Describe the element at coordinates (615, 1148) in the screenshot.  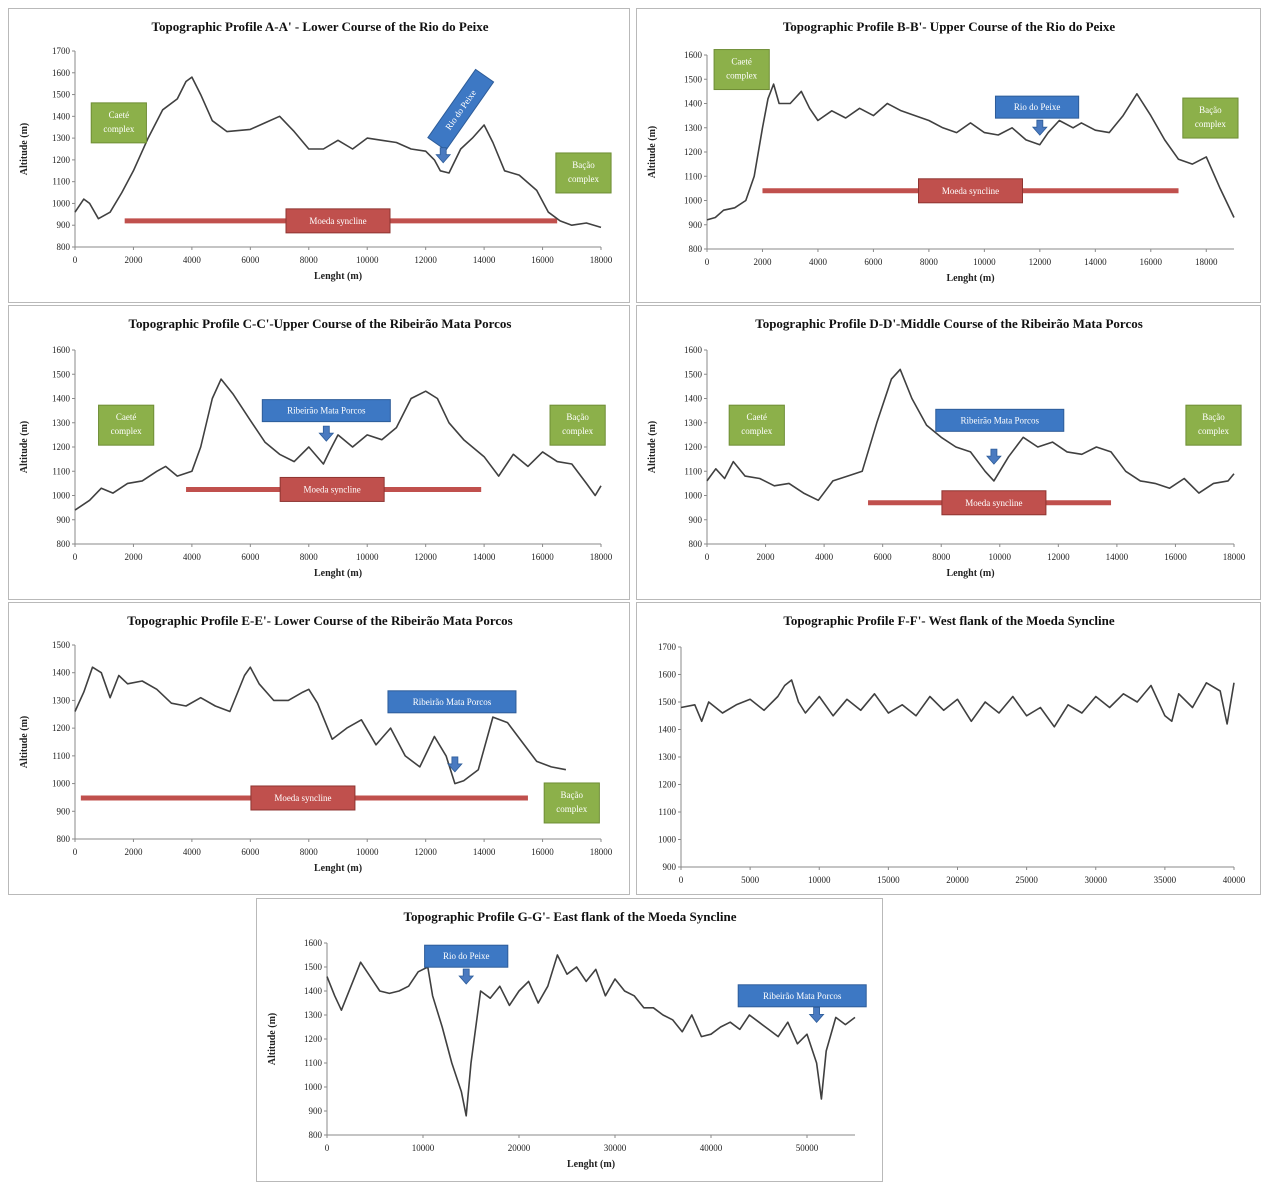
I see `x-tick-label: 30000` at that location.